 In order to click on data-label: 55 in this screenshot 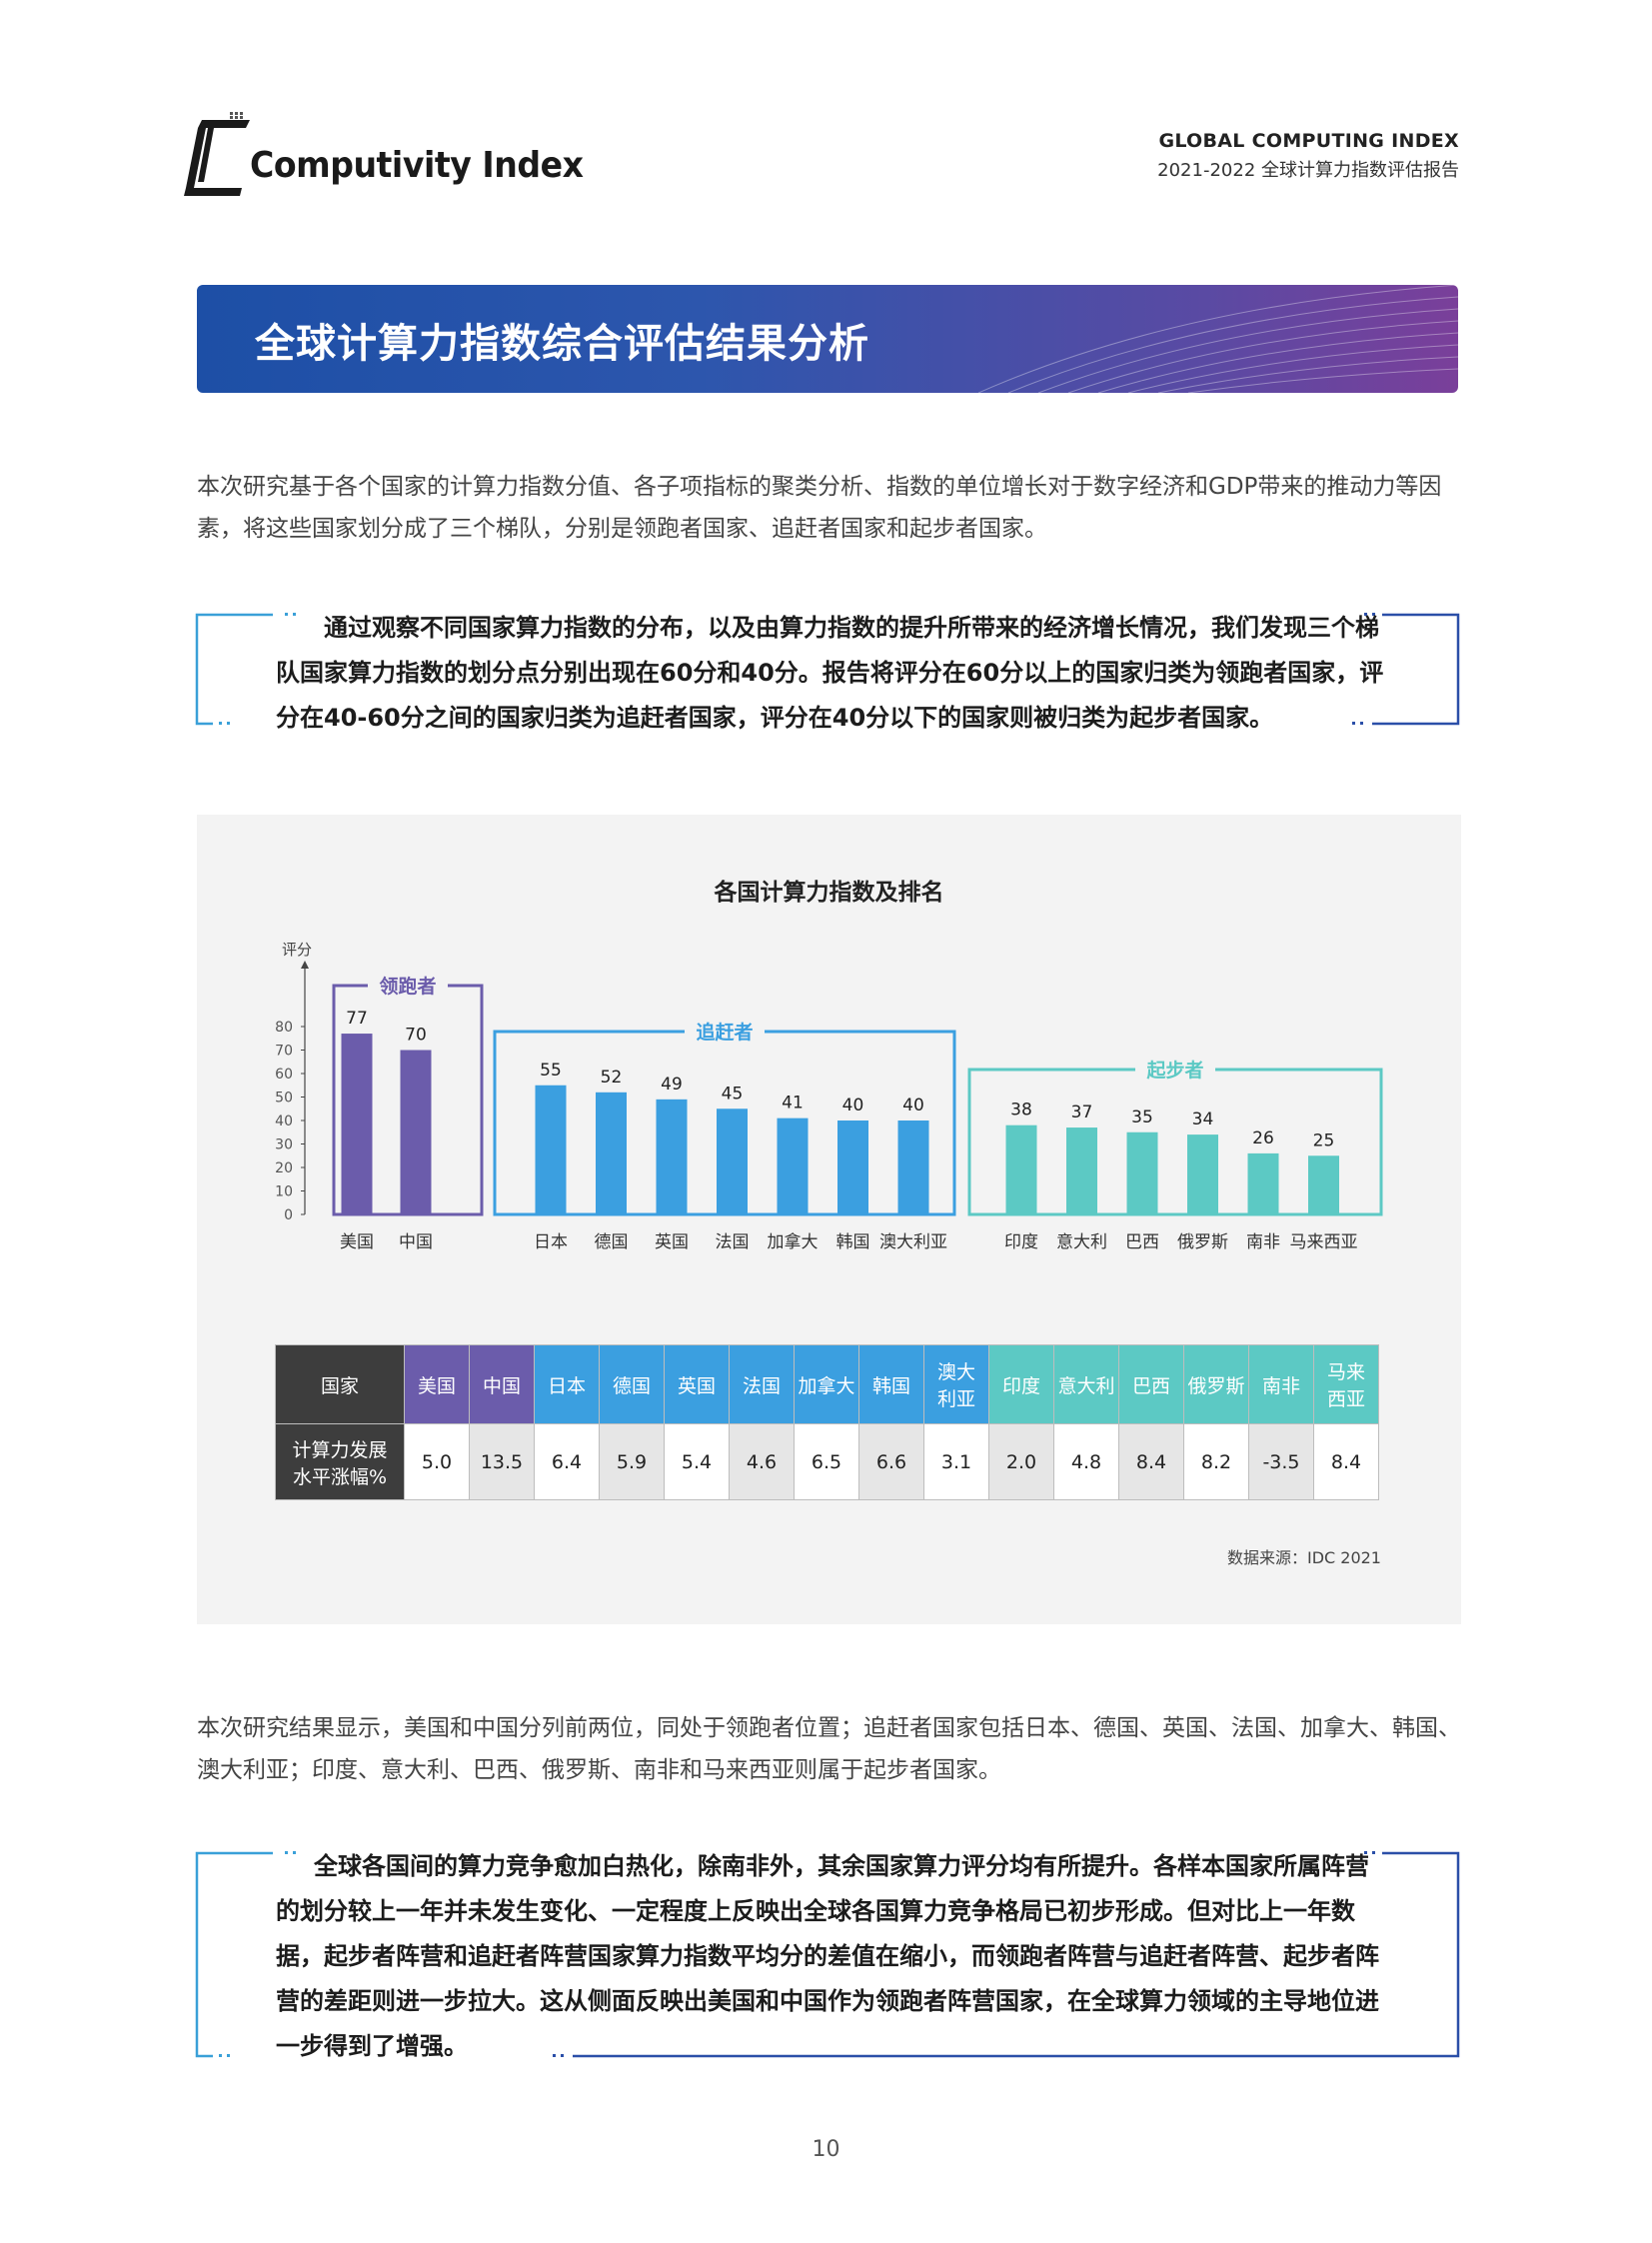, I will do `click(551, 1071)`.